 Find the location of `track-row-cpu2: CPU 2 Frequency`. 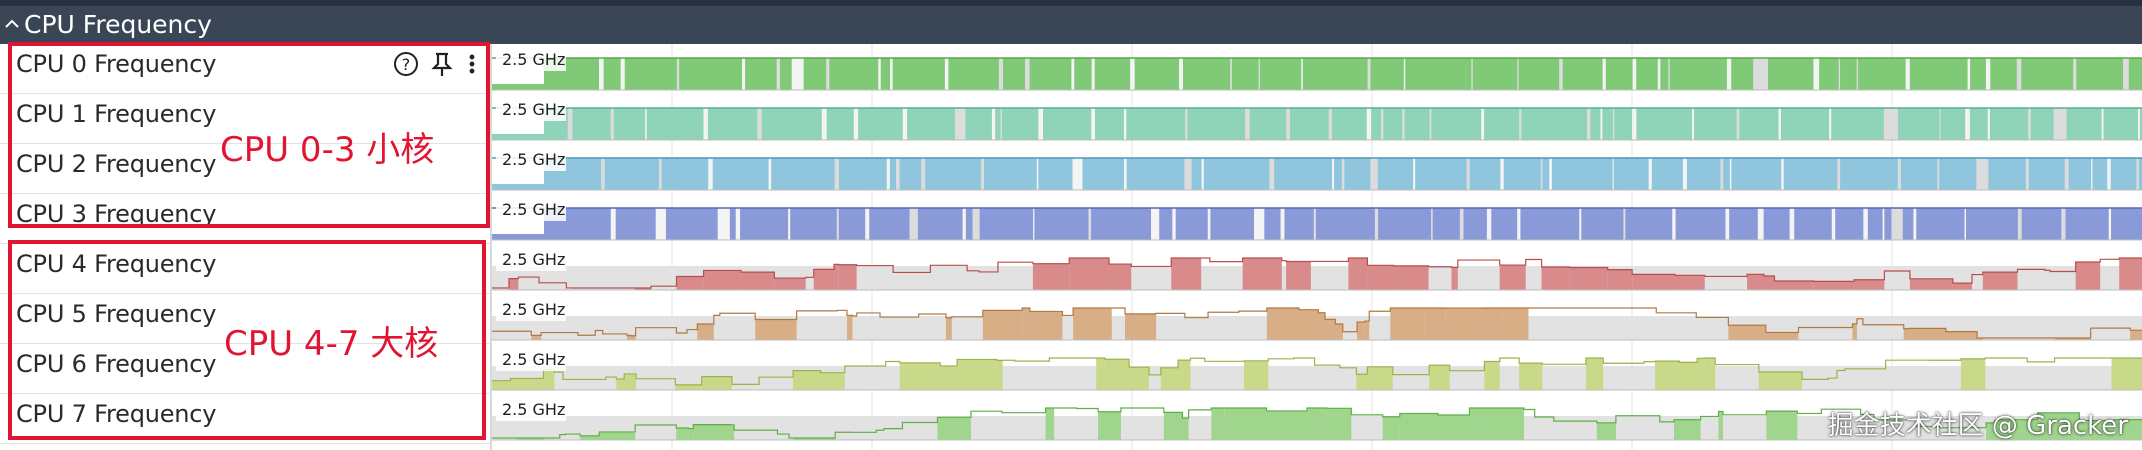

track-row-cpu2: CPU 2 Frequency is located at coordinates (245, 169).